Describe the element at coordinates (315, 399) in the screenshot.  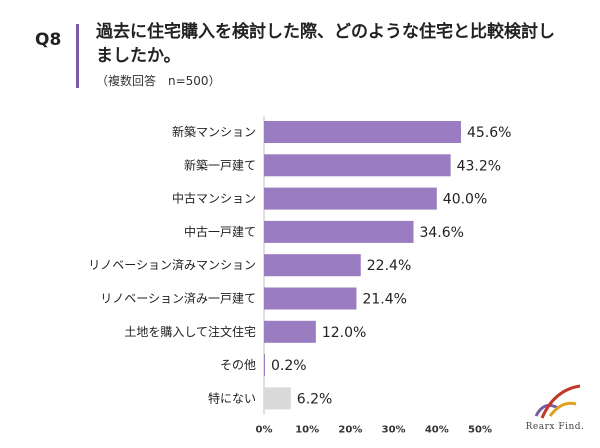
I see `data-label: 6.2%` at that location.